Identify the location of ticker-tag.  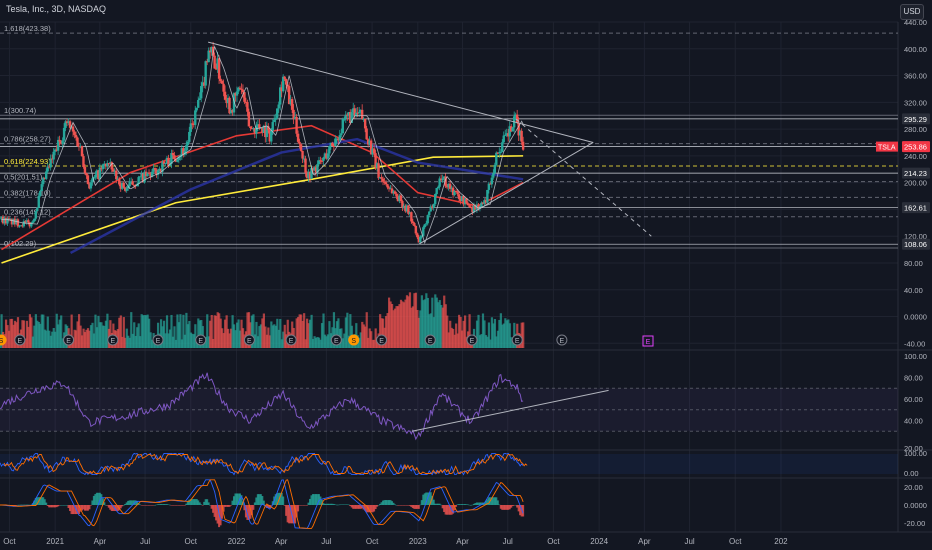
(887, 146).